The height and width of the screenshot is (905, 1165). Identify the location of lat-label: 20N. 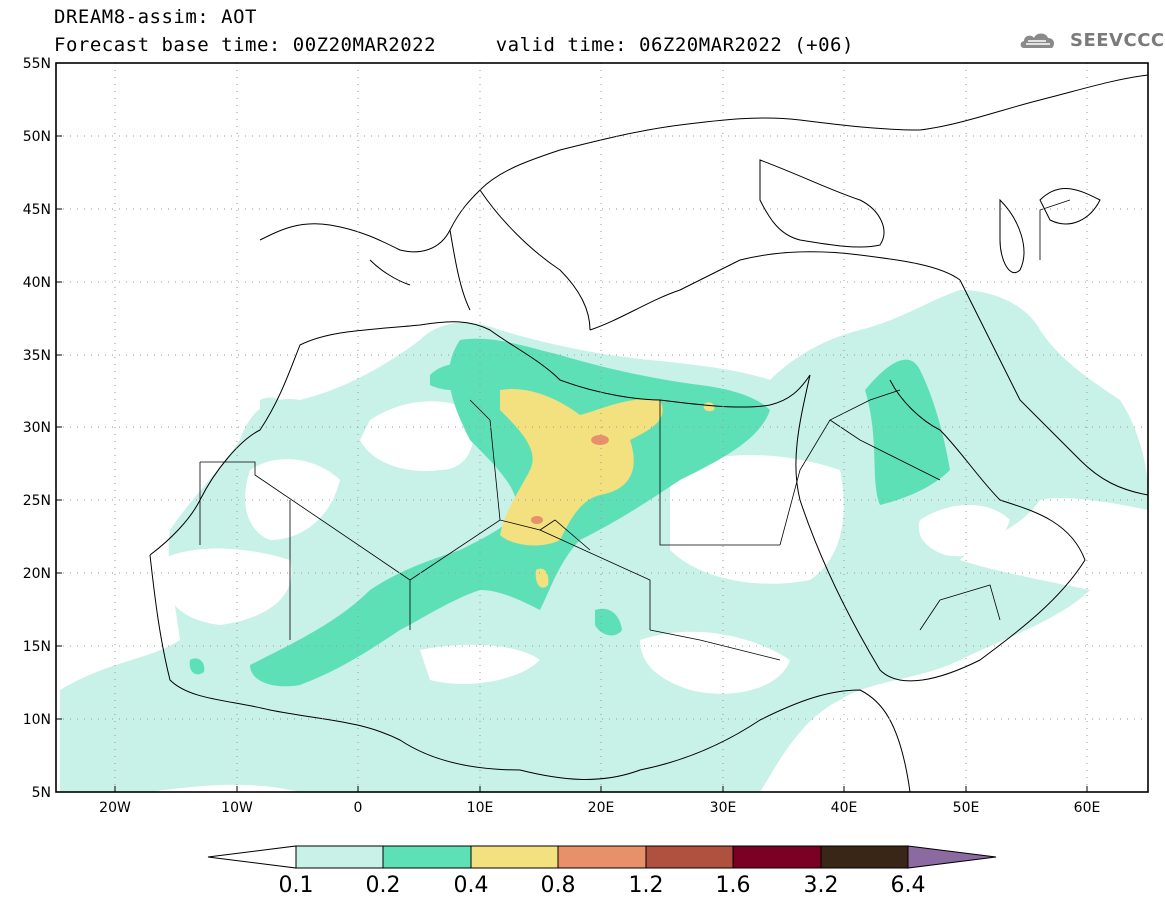
(37, 574).